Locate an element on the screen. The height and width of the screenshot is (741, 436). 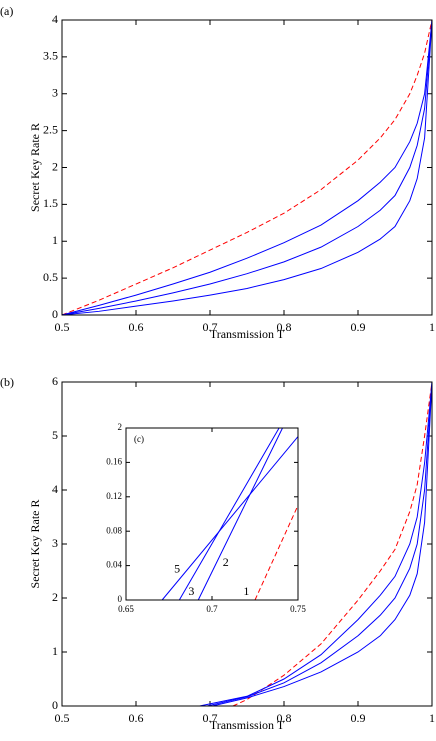
y-tick-label: 0.5 is located at coordinates (50, 277).